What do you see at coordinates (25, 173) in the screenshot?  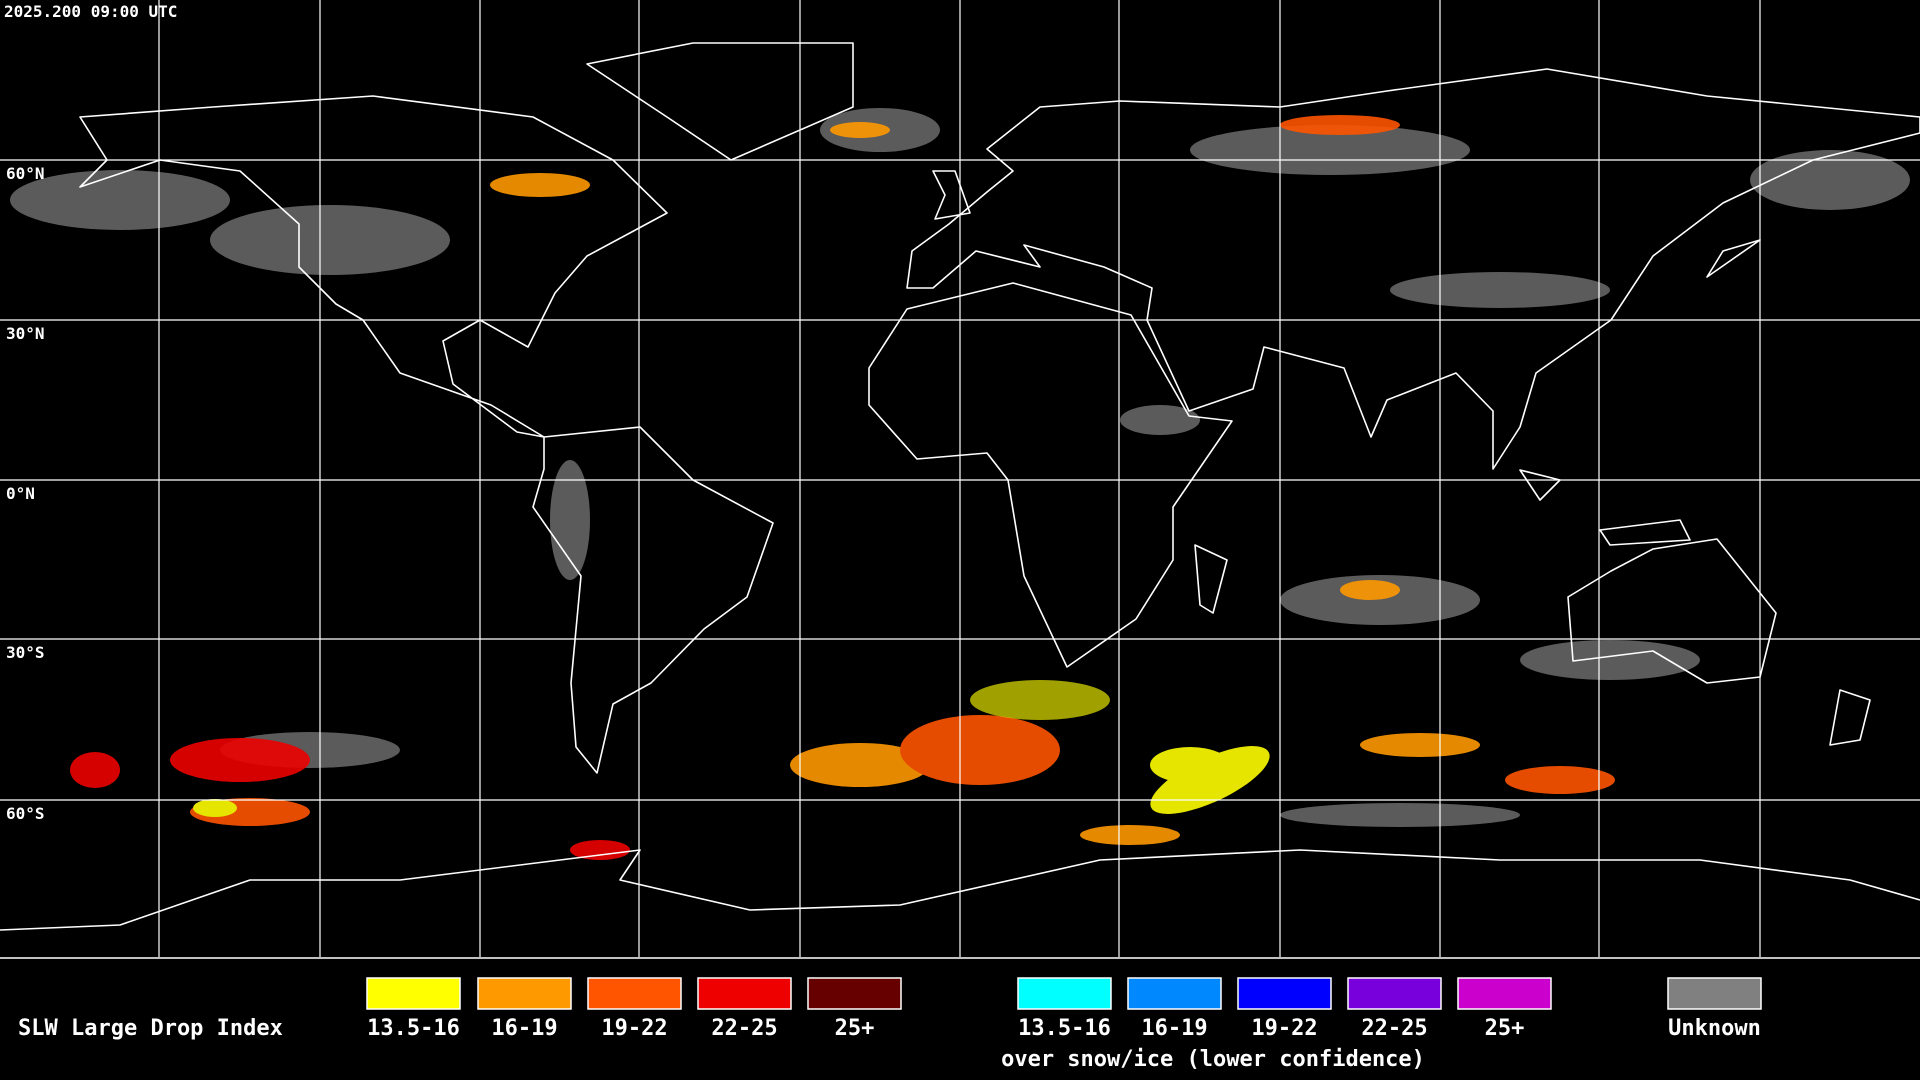 I see `latitude-label: 60°N` at bounding box center [25, 173].